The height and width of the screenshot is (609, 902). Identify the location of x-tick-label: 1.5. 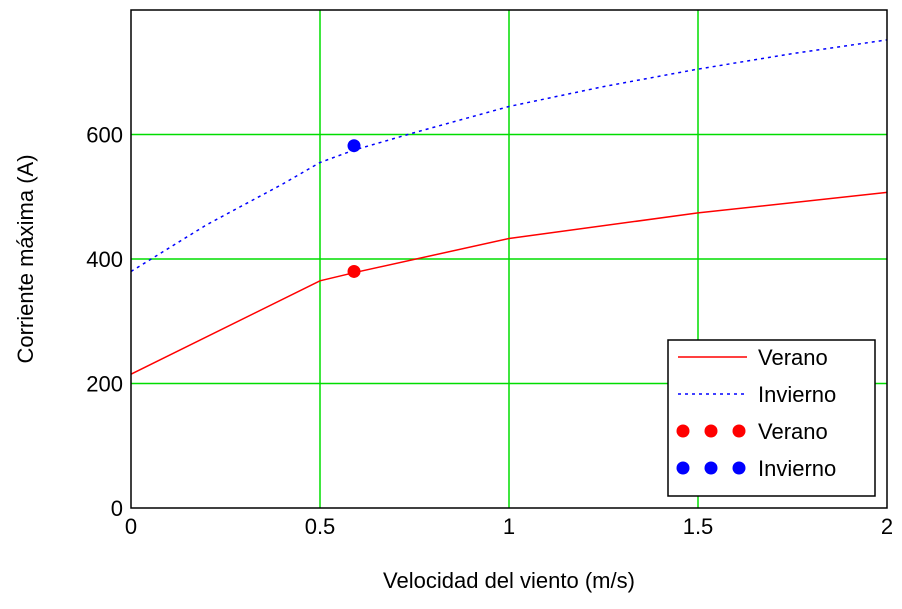
(698, 526).